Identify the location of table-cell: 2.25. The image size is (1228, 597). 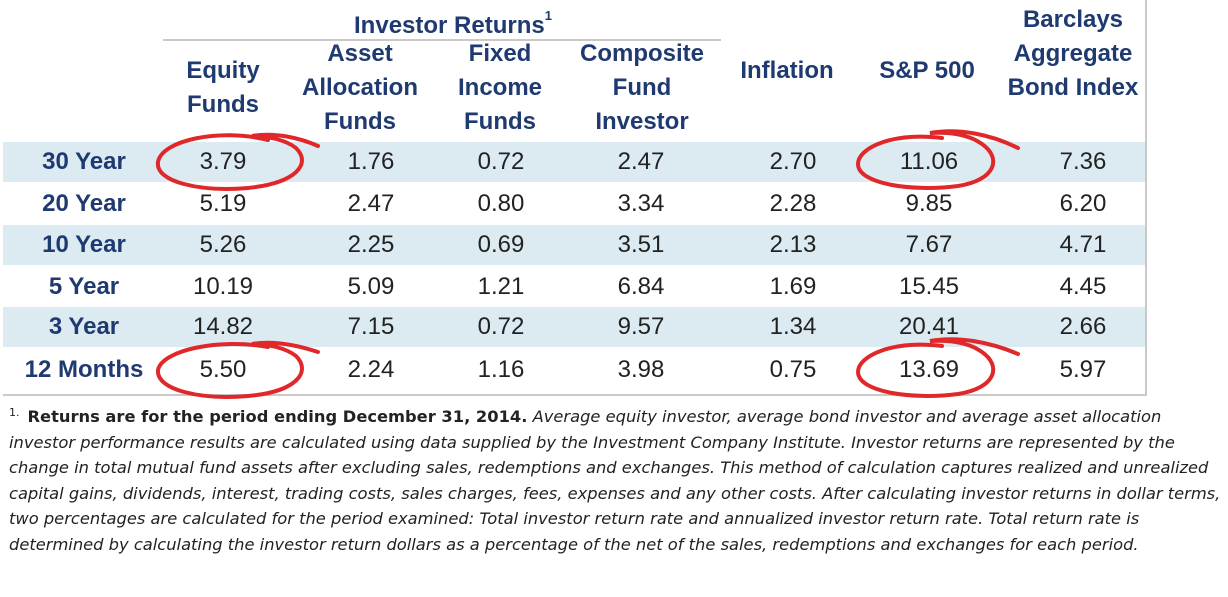
(371, 244).